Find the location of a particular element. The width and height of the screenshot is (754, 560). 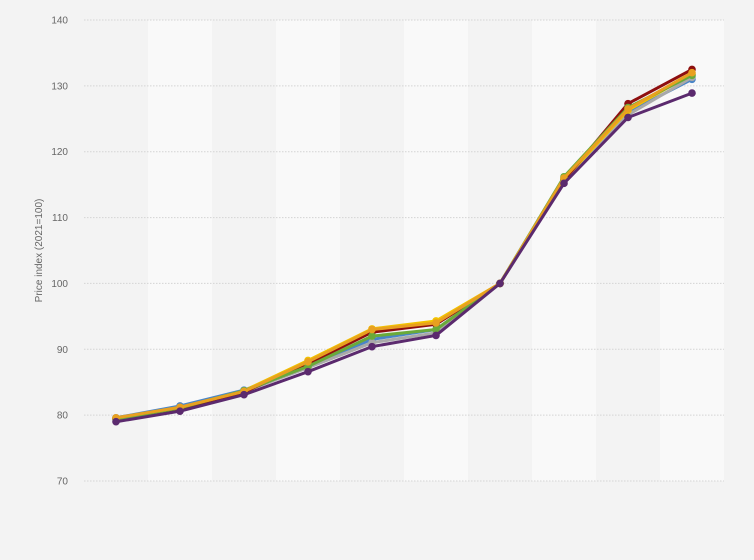

y-axis-ticks: 70 80 90 100 110 120 130 140 is located at coordinates (59, 252).